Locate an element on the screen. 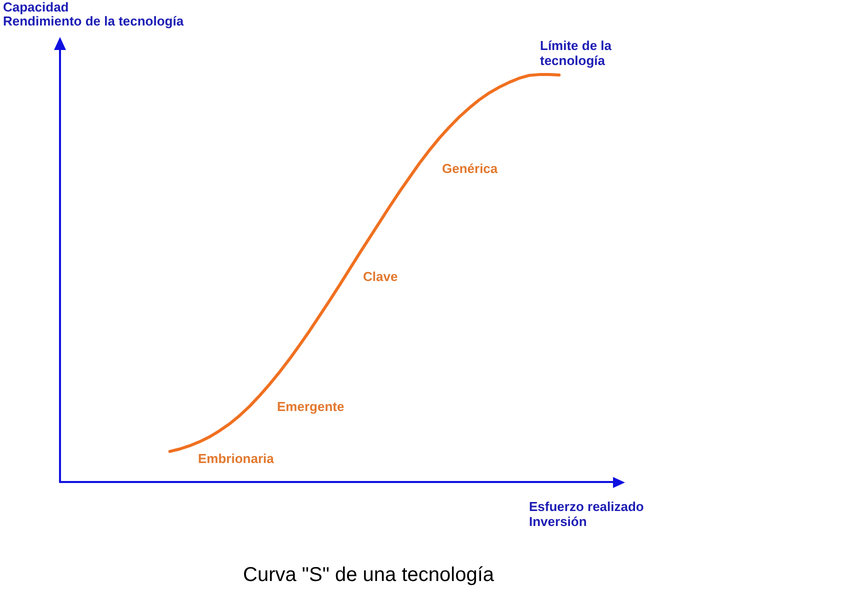 This screenshot has width=865, height=595. text: Límite de la tecnología is located at coordinates (576, 53).